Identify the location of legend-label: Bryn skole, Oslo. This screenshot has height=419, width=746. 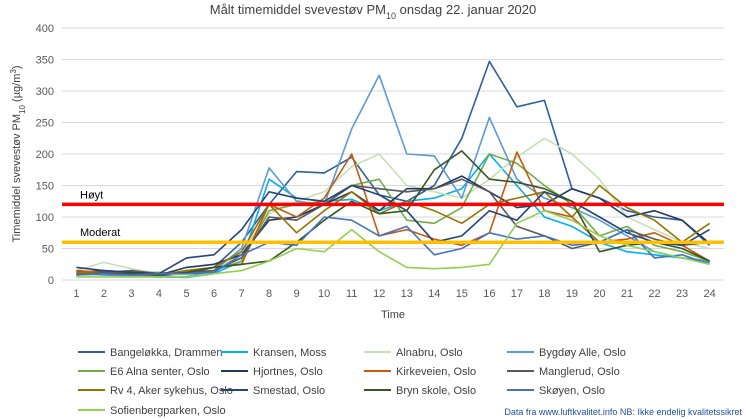
(436, 391).